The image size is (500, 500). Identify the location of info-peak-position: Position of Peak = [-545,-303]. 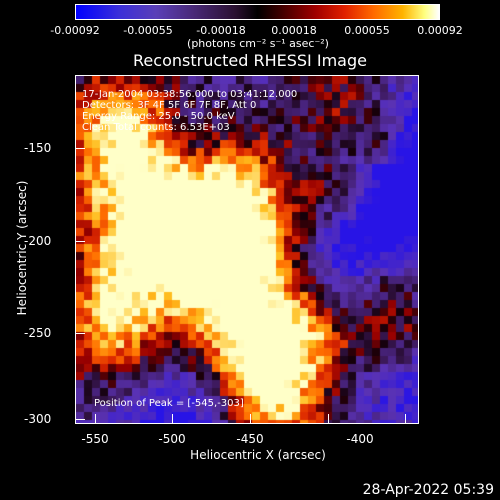
(169, 403).